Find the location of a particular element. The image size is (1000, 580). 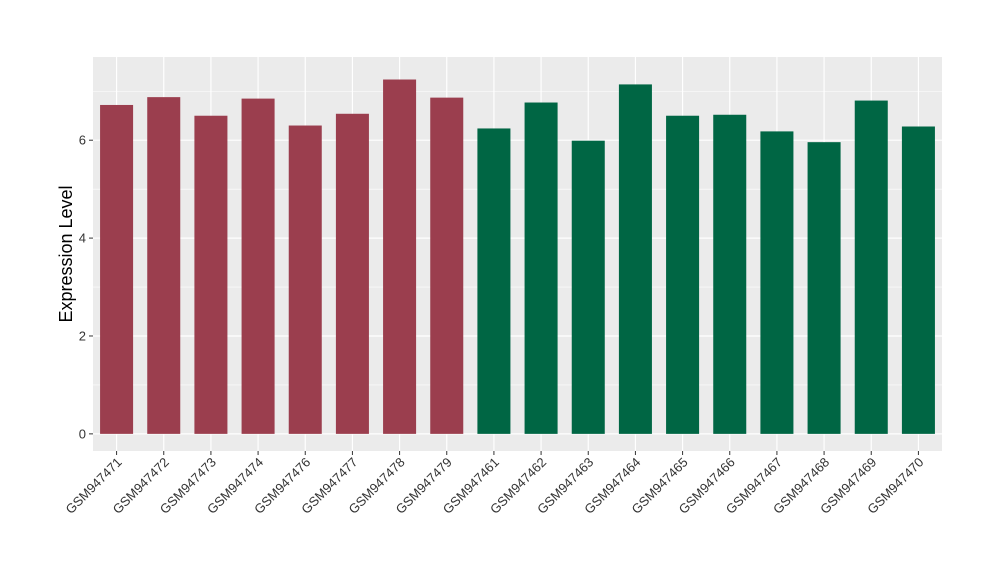

bar-GSM947476 is located at coordinates (305, 279).